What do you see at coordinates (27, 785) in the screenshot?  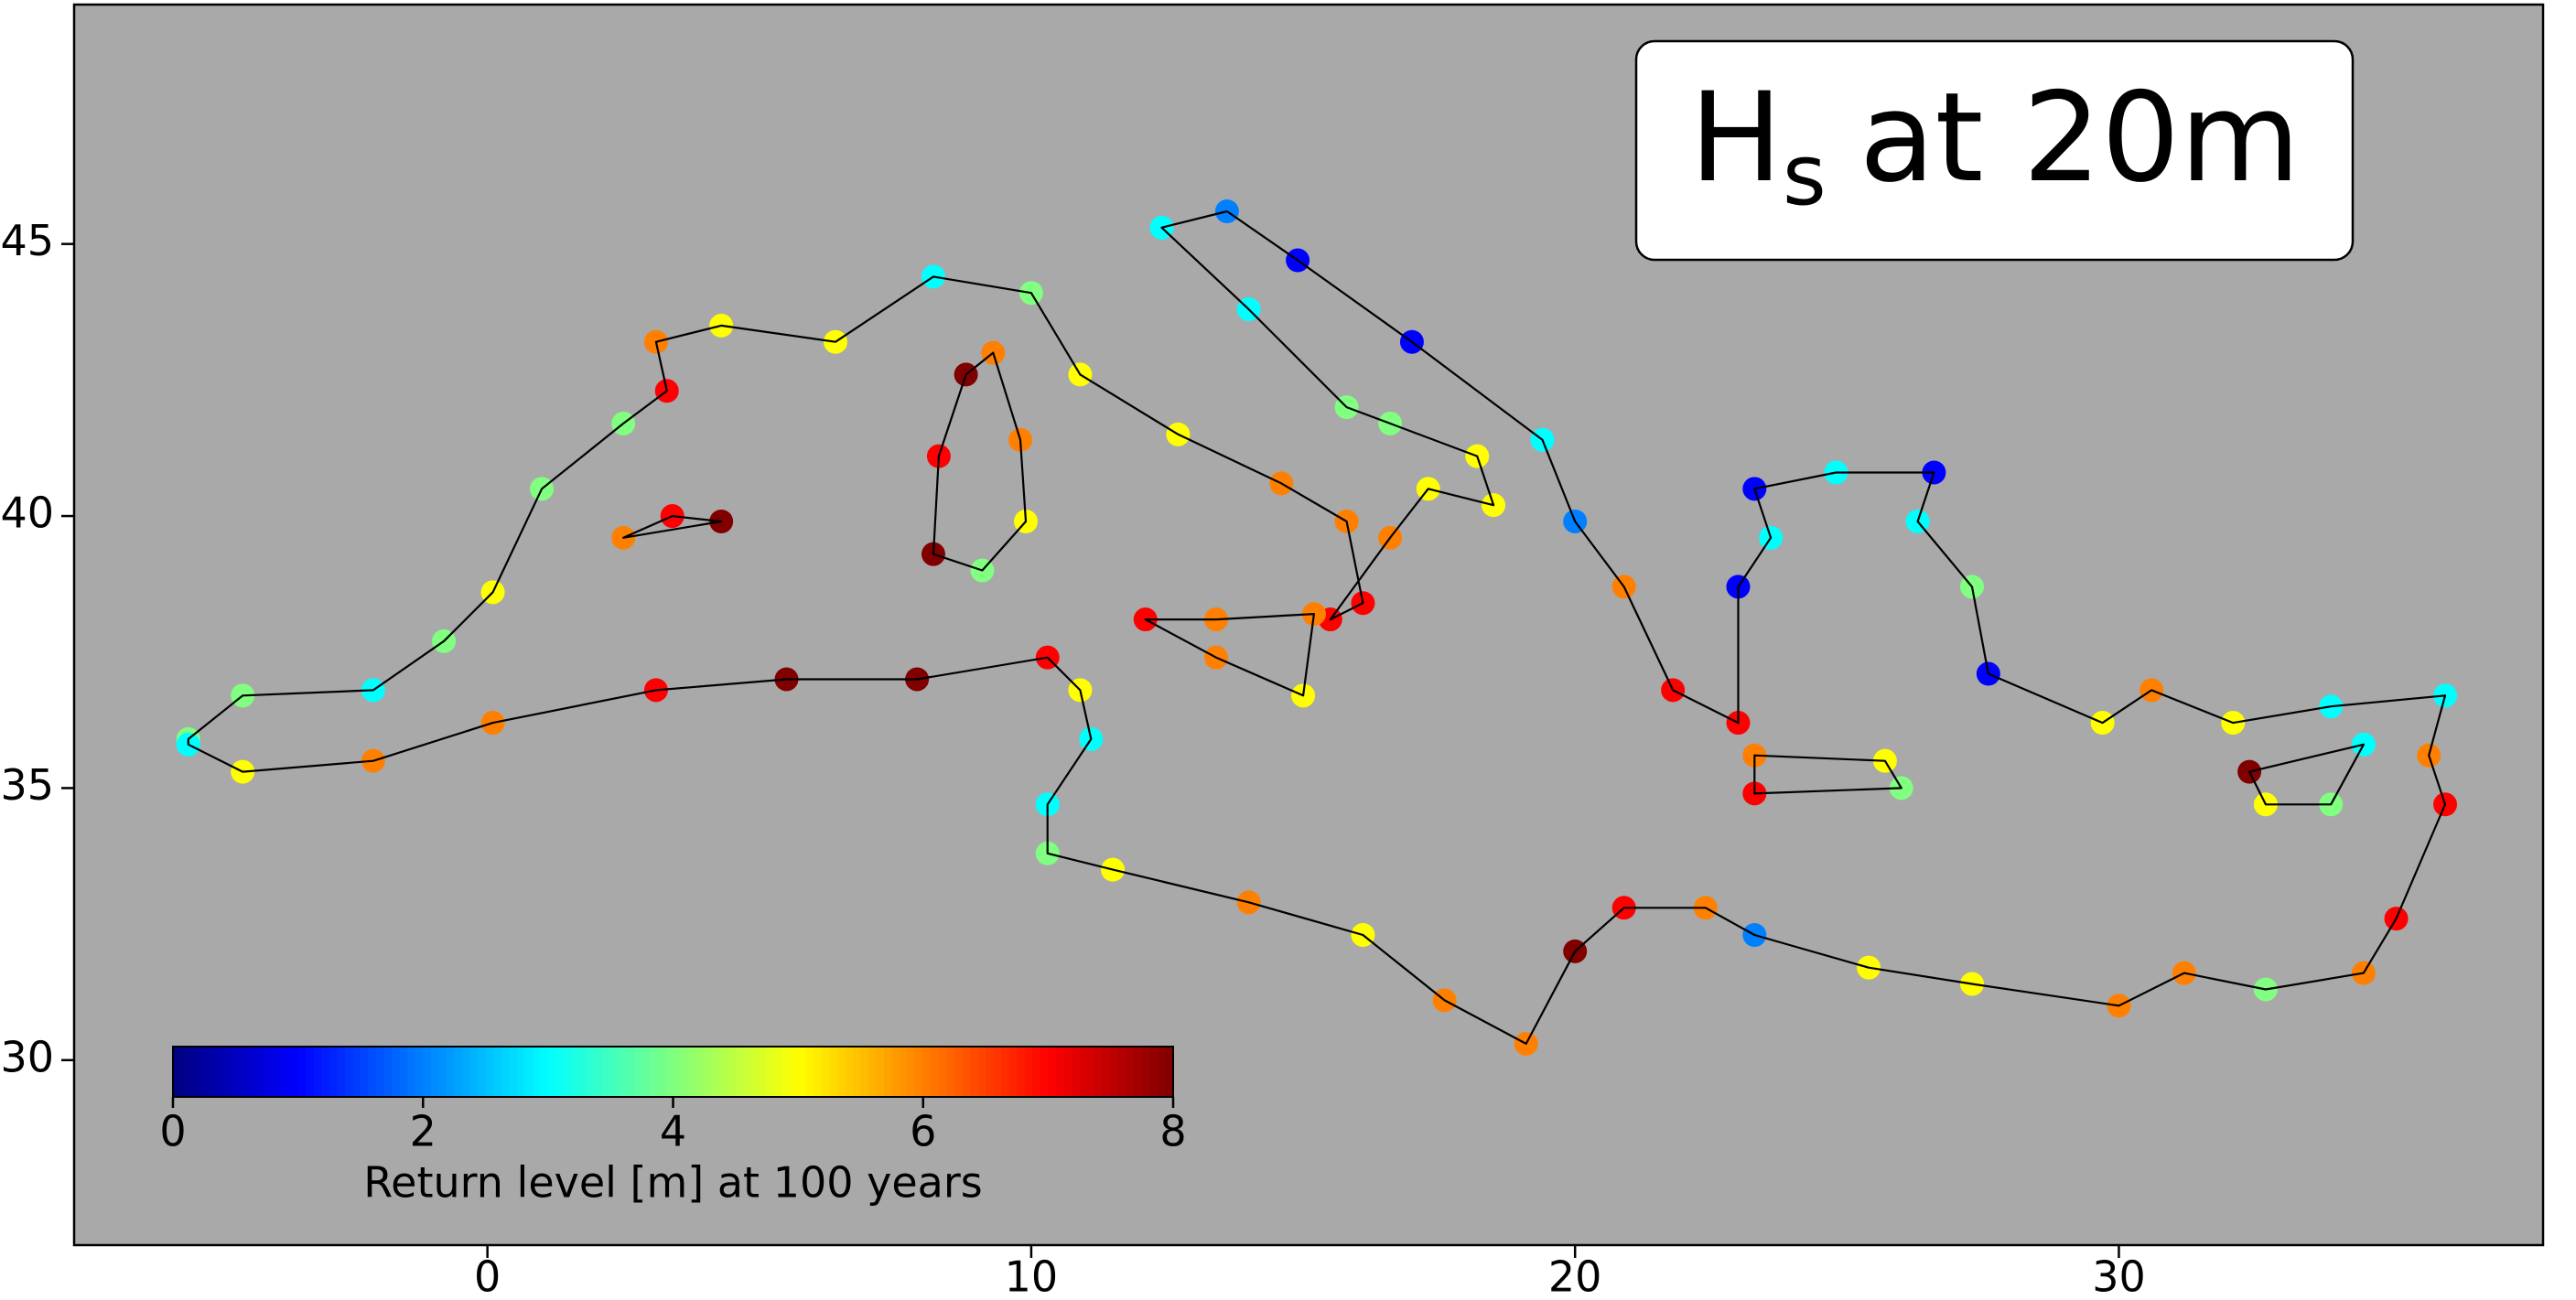 I see `y-tick-label: 35` at bounding box center [27, 785].